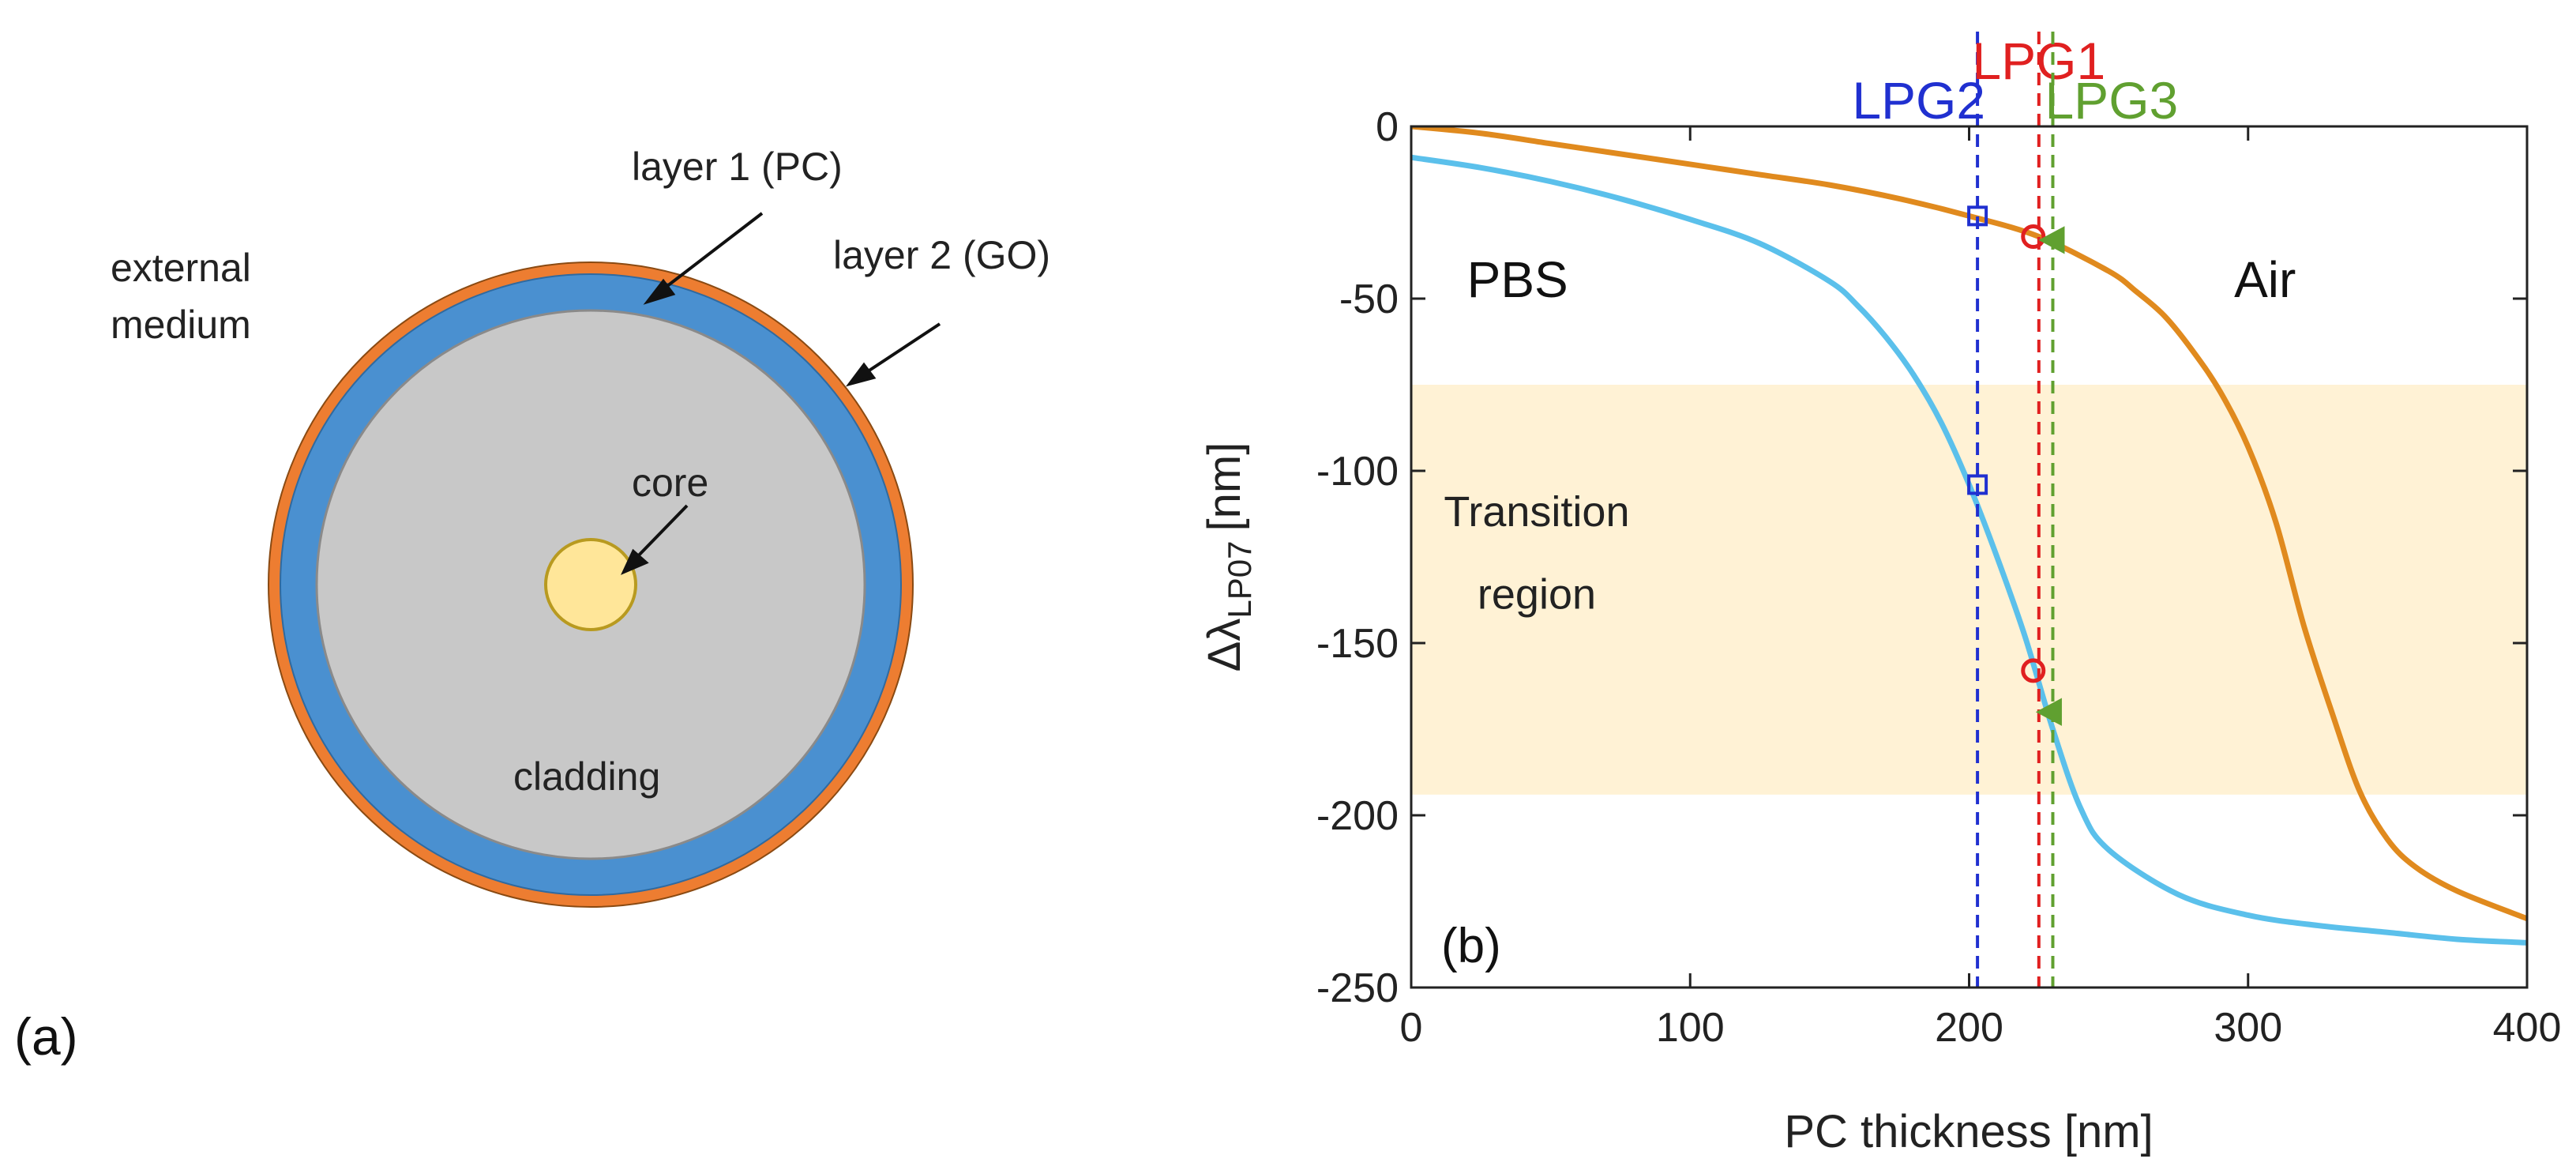 This screenshot has height=1170, width=2576. I want to click on core-disk, so click(590, 584).